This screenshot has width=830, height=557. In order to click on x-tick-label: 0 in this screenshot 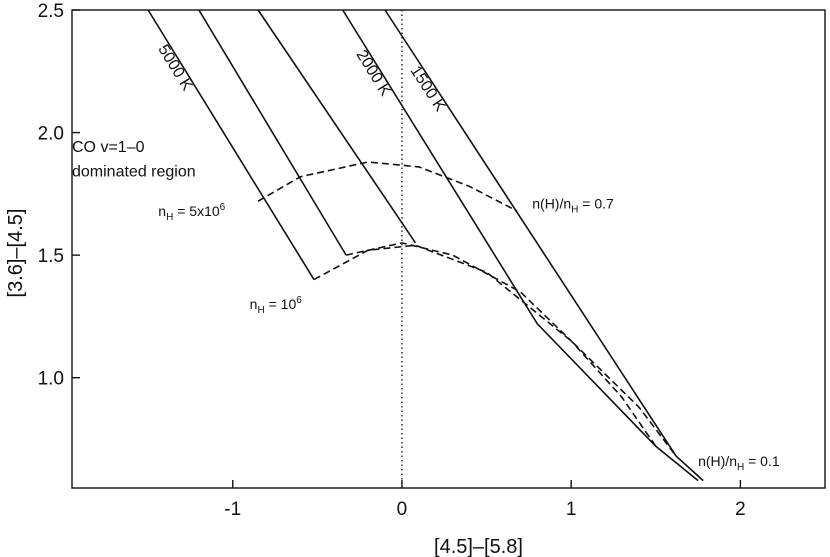, I will do `click(402, 509)`.